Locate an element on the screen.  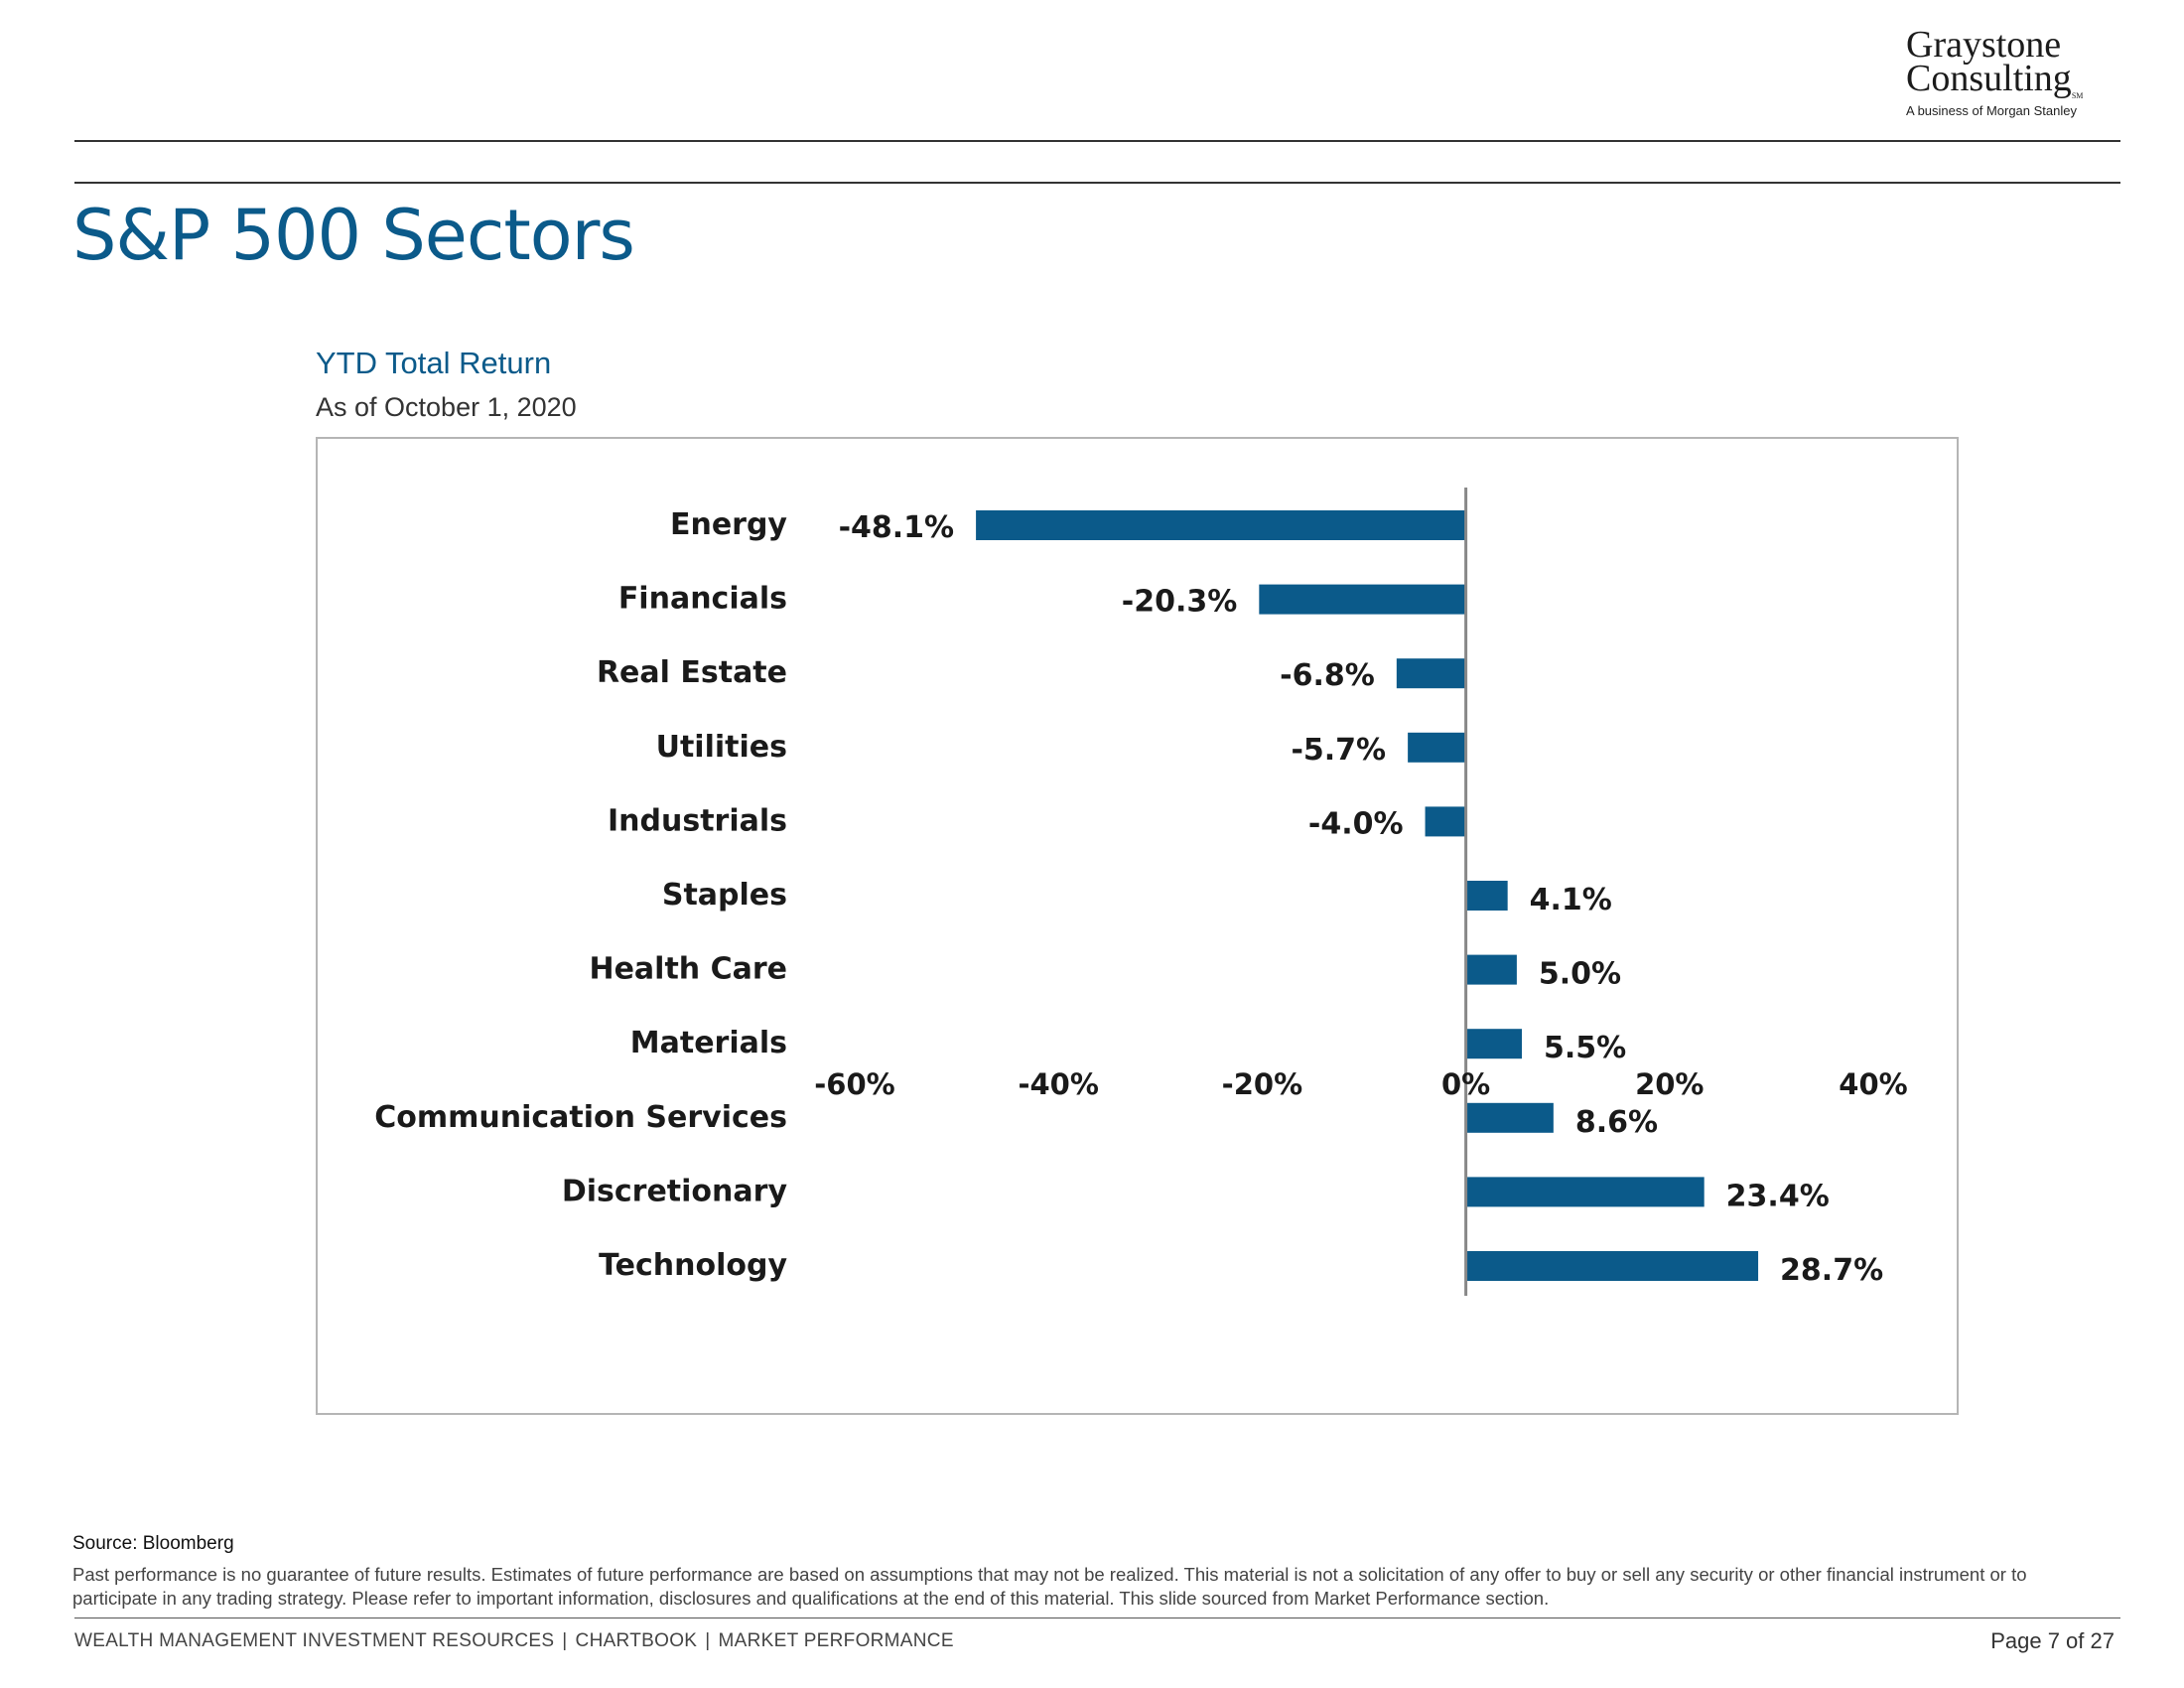
x-tick-label: -20% is located at coordinates (1262, 1084).